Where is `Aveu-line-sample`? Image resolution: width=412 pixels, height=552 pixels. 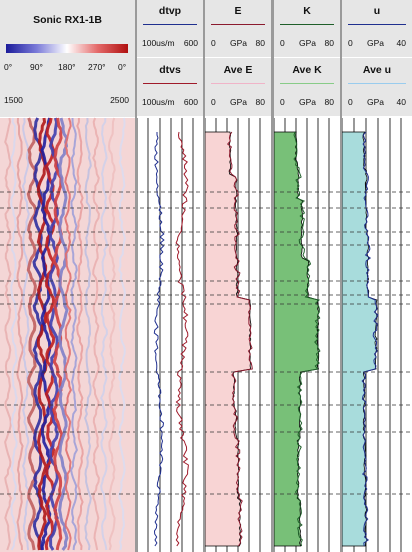
Aveu-line-sample is located at coordinates (377, 83).